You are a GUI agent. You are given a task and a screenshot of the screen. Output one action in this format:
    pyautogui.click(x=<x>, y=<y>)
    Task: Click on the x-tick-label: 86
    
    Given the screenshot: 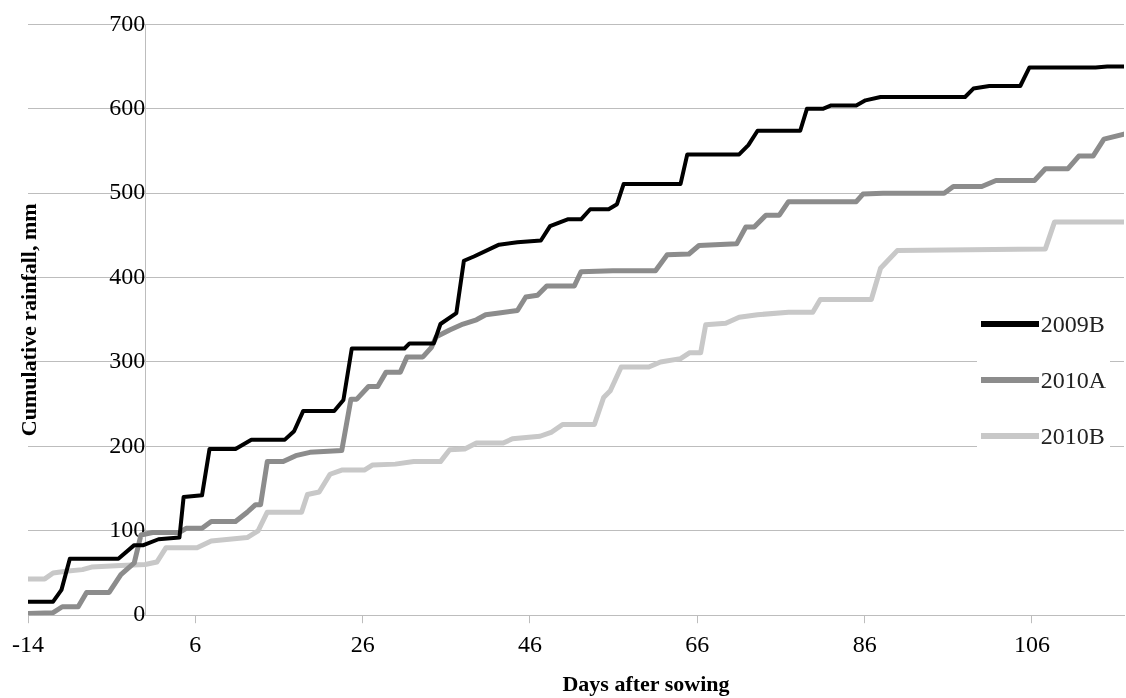 What is the action you would take?
    pyautogui.click(x=864, y=643)
    